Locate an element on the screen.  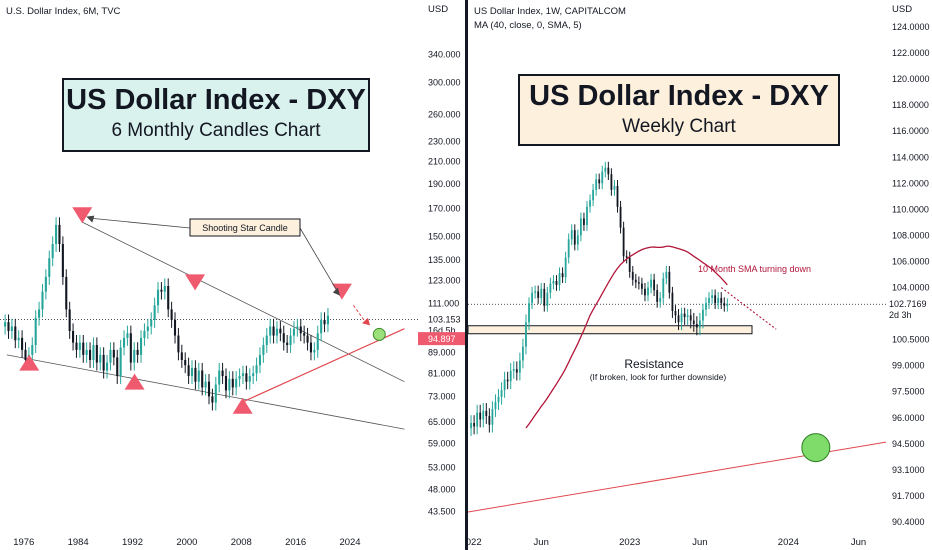
y-tick-label: 48.000 is located at coordinates (442, 490).